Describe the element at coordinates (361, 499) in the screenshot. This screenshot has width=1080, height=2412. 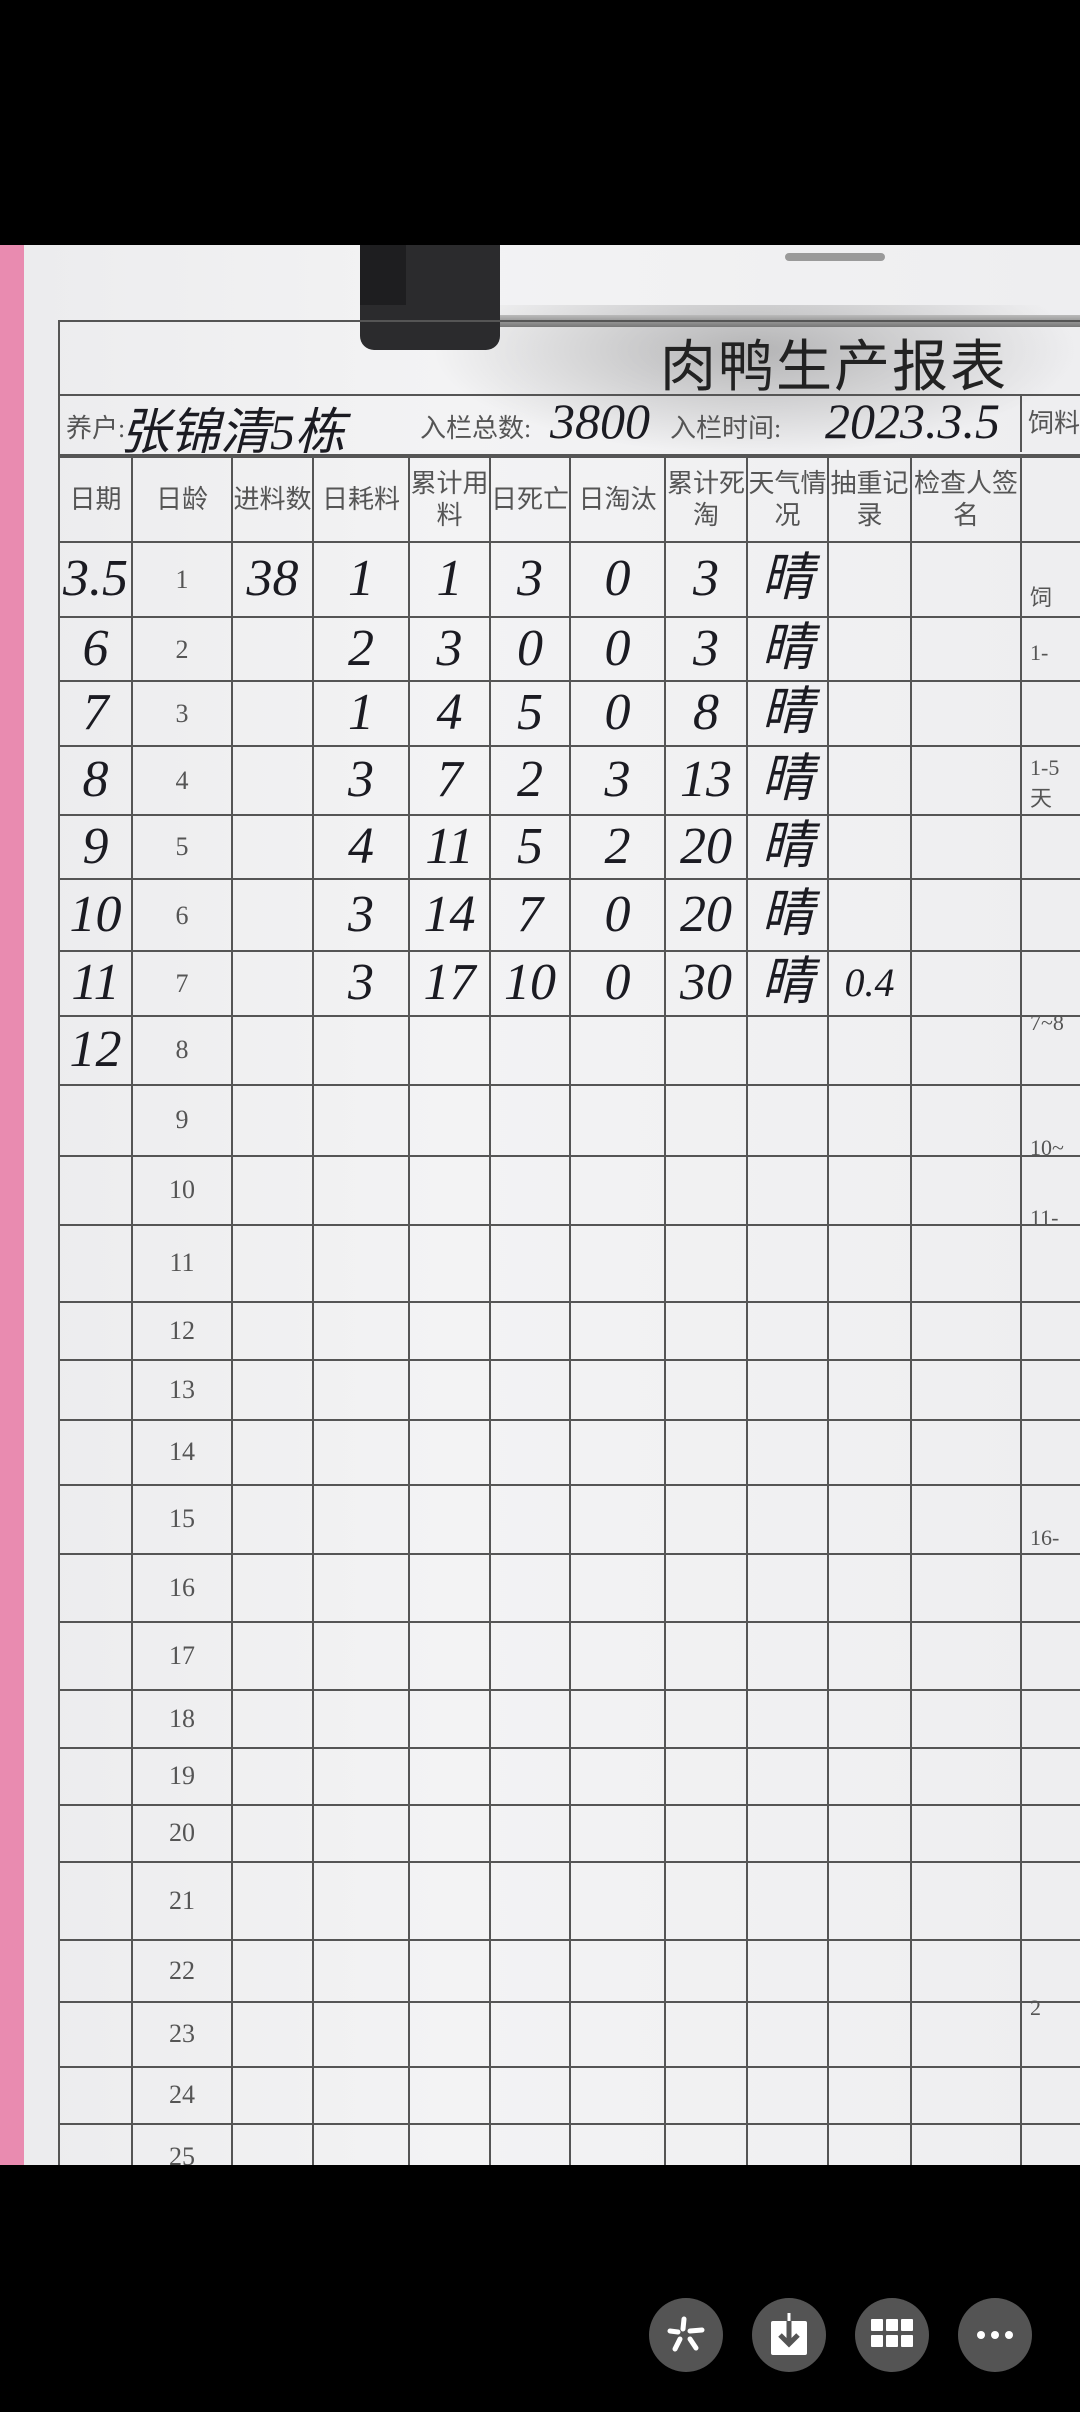
I see `column-header: 日耗料` at that location.